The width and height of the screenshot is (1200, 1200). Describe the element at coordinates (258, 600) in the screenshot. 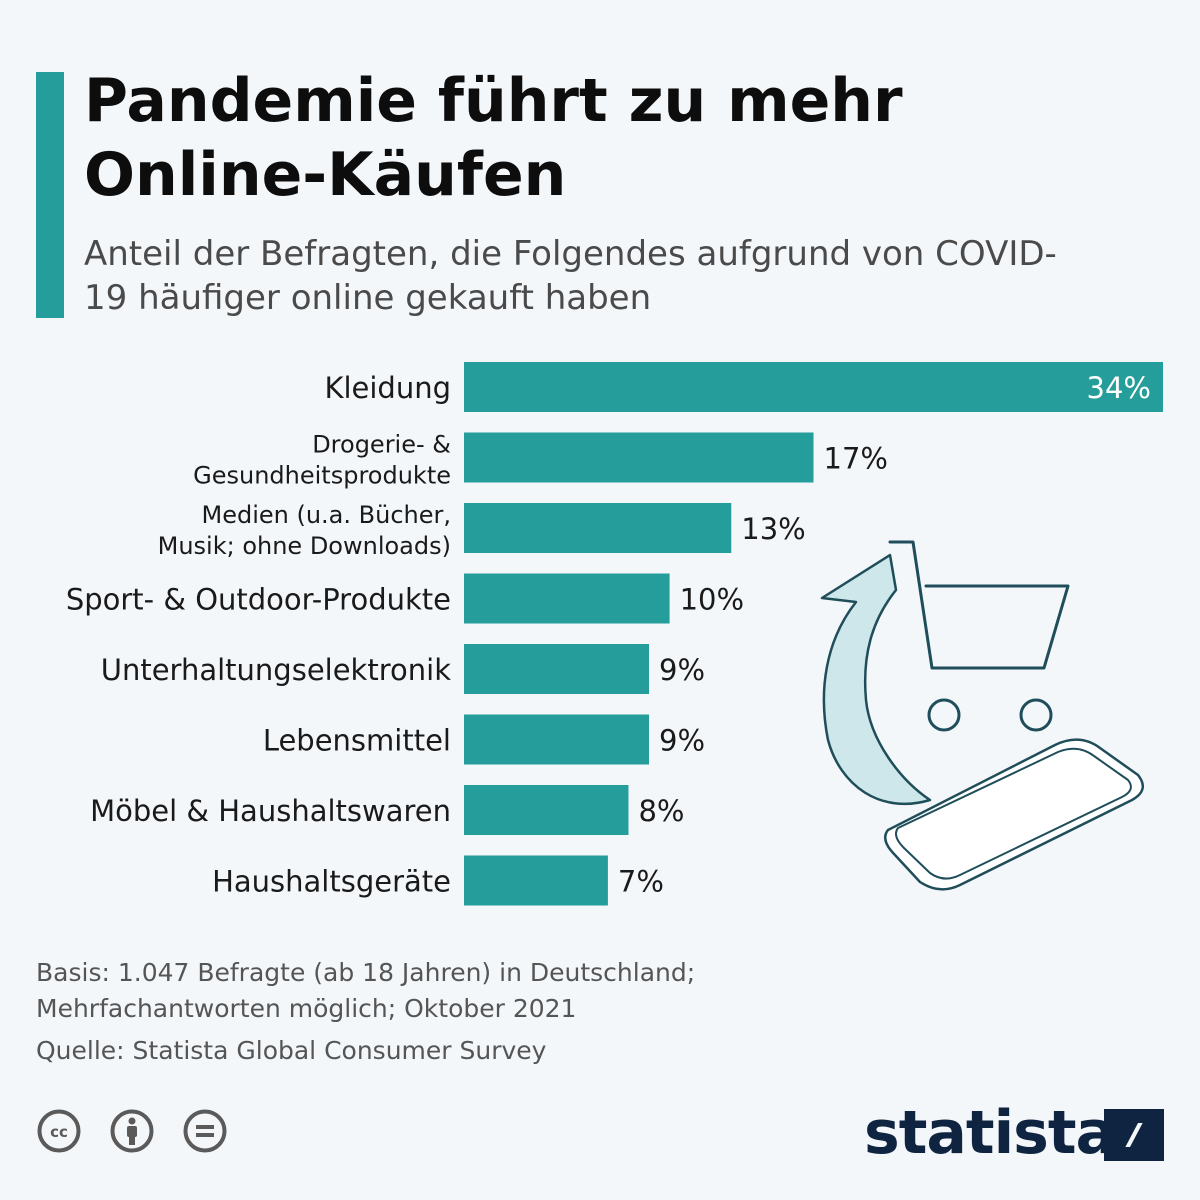

I see `category-label: Sport- & Outdoor-Produkte` at that location.